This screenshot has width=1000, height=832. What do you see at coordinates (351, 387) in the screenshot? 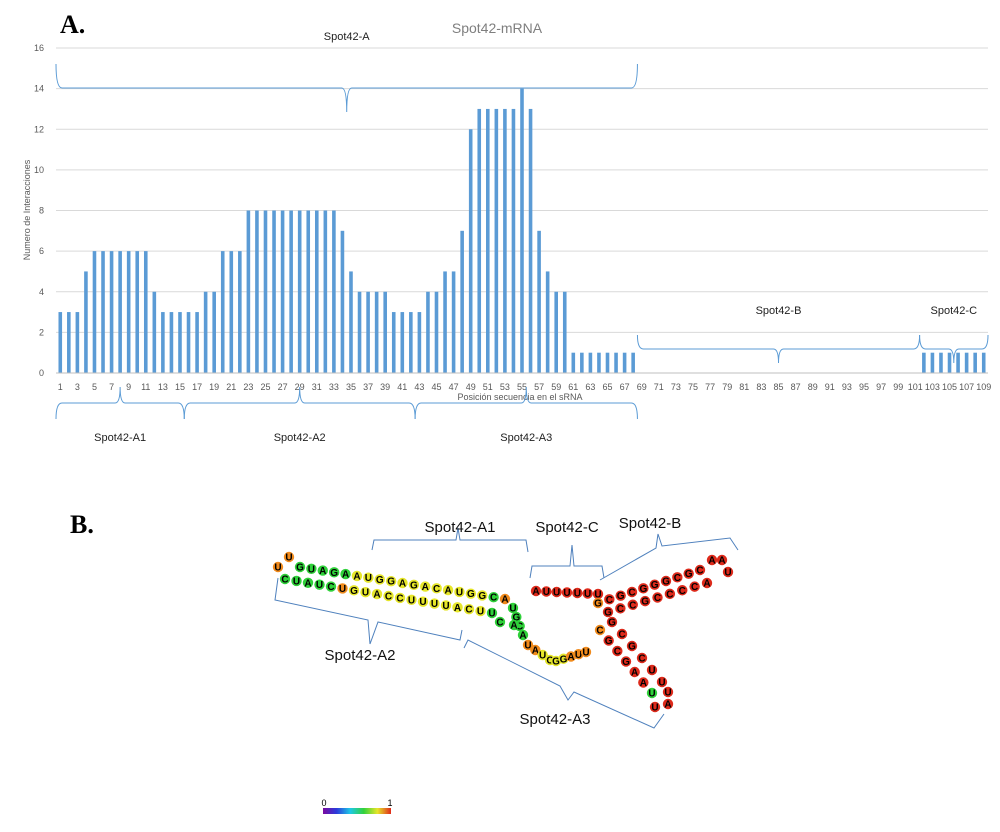
I see `x-tick-label: 35` at bounding box center [351, 387].